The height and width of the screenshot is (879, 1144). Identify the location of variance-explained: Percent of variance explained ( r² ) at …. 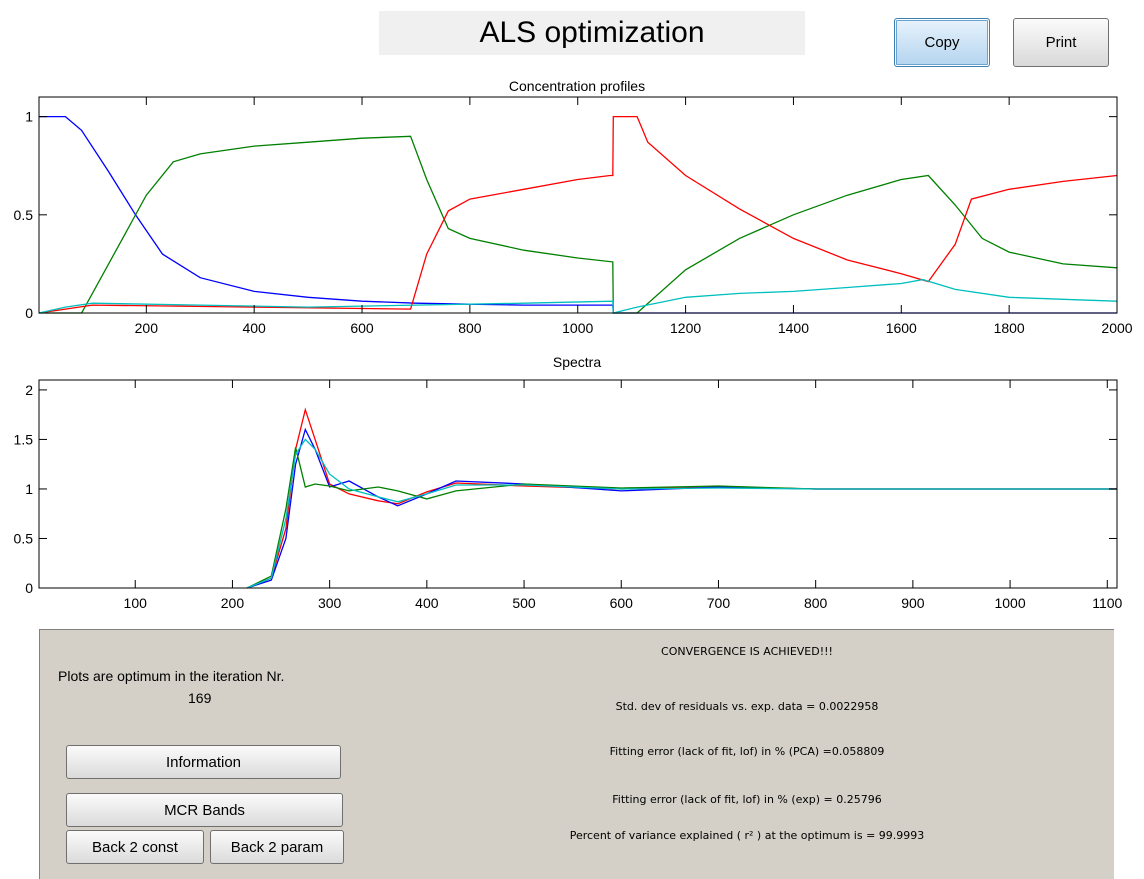
(747, 835).